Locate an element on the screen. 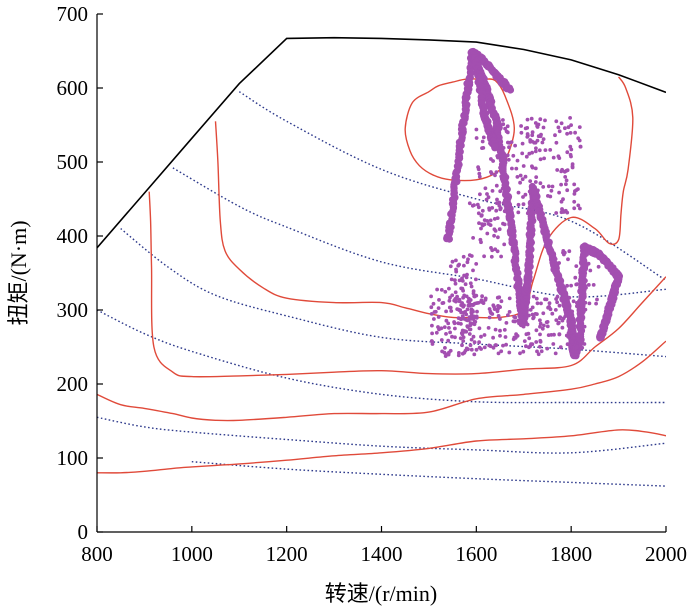 The height and width of the screenshot is (612, 700). x-tick-label: 1200 is located at coordinates (287, 554).